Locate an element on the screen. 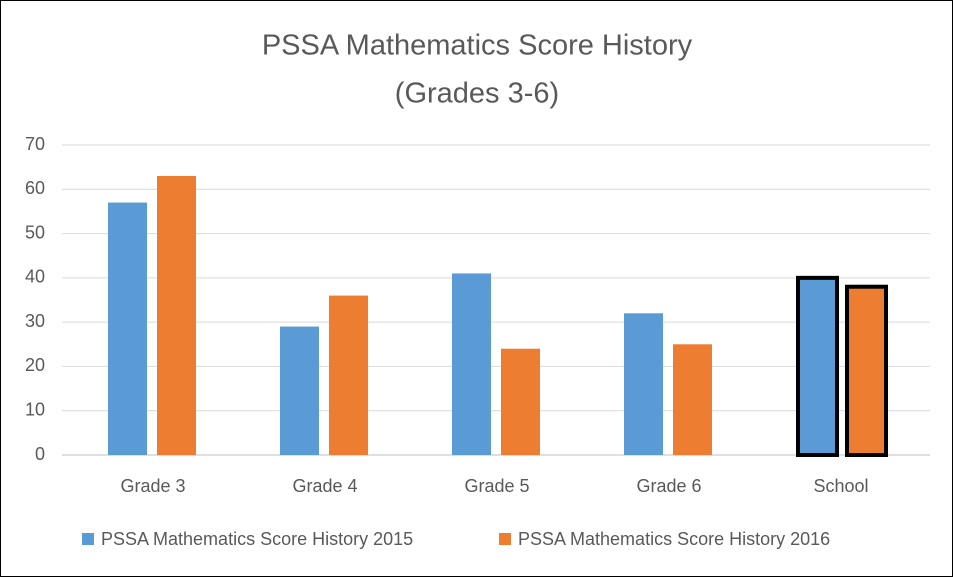 The image size is (953, 577). y-tick-label: 40 is located at coordinates (35, 277).